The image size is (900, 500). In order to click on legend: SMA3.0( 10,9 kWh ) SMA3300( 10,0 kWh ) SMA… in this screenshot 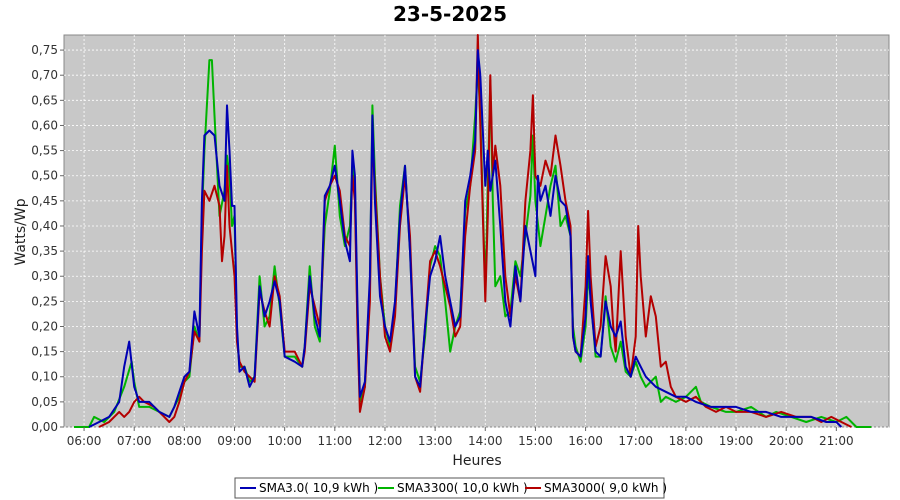, I will do `click(450, 488)`.